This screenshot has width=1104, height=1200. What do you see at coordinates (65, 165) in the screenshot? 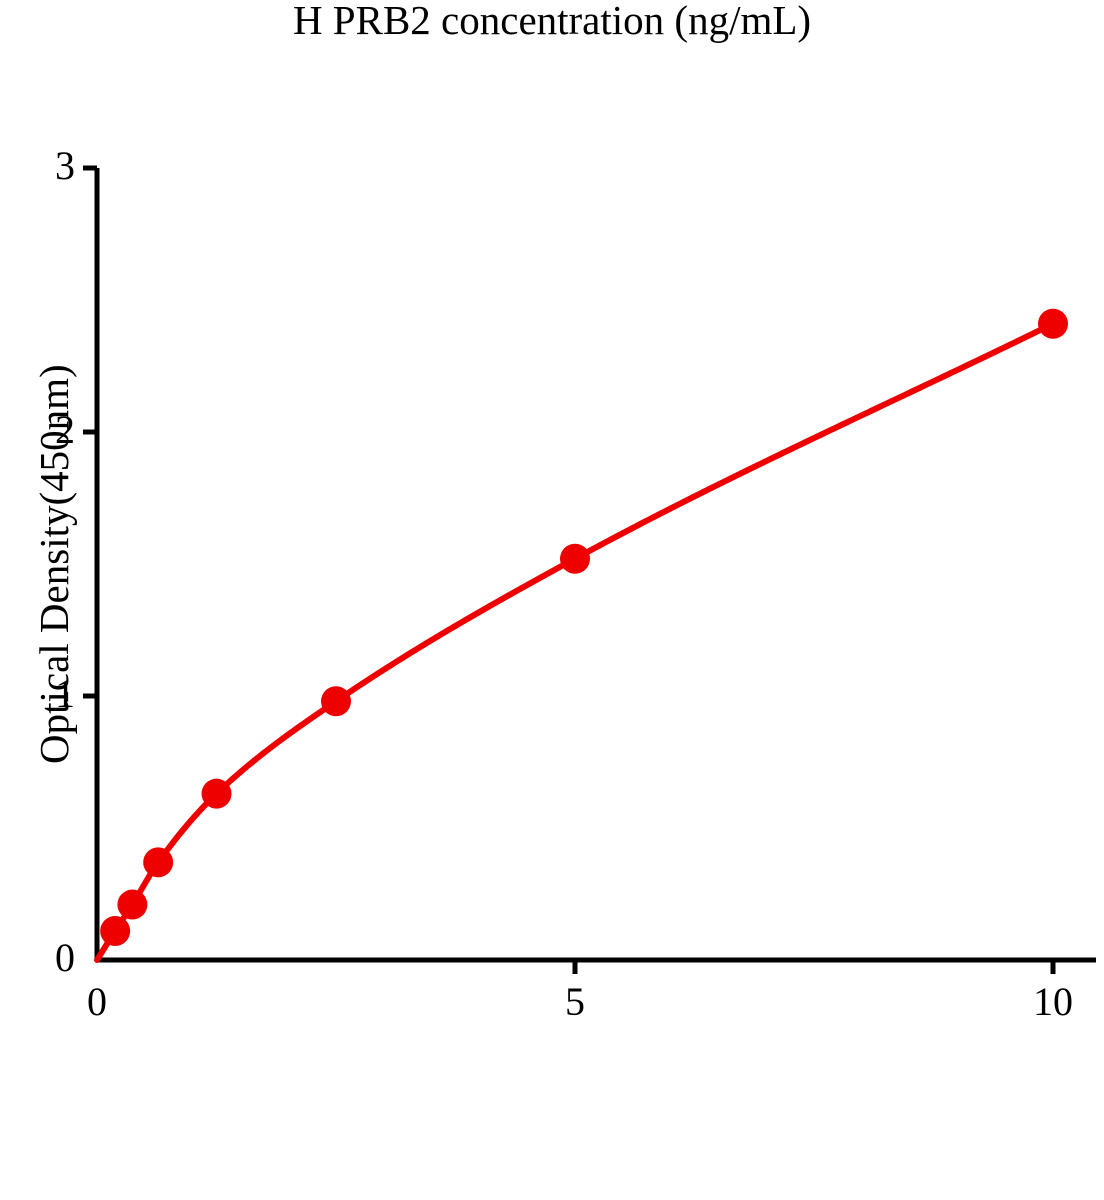
I see `y-tick-label: 3` at bounding box center [65, 165].